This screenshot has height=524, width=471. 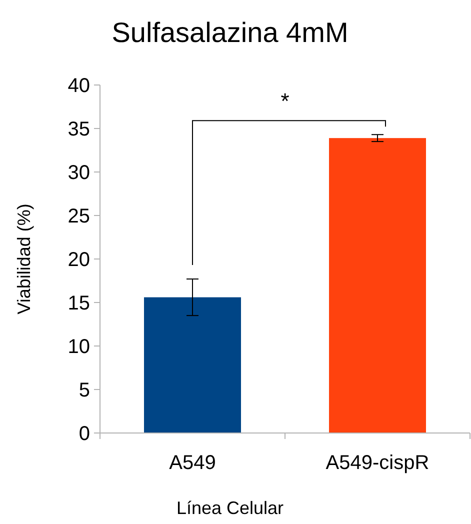 I want to click on y-tick-label: 0, so click(x=84, y=434).